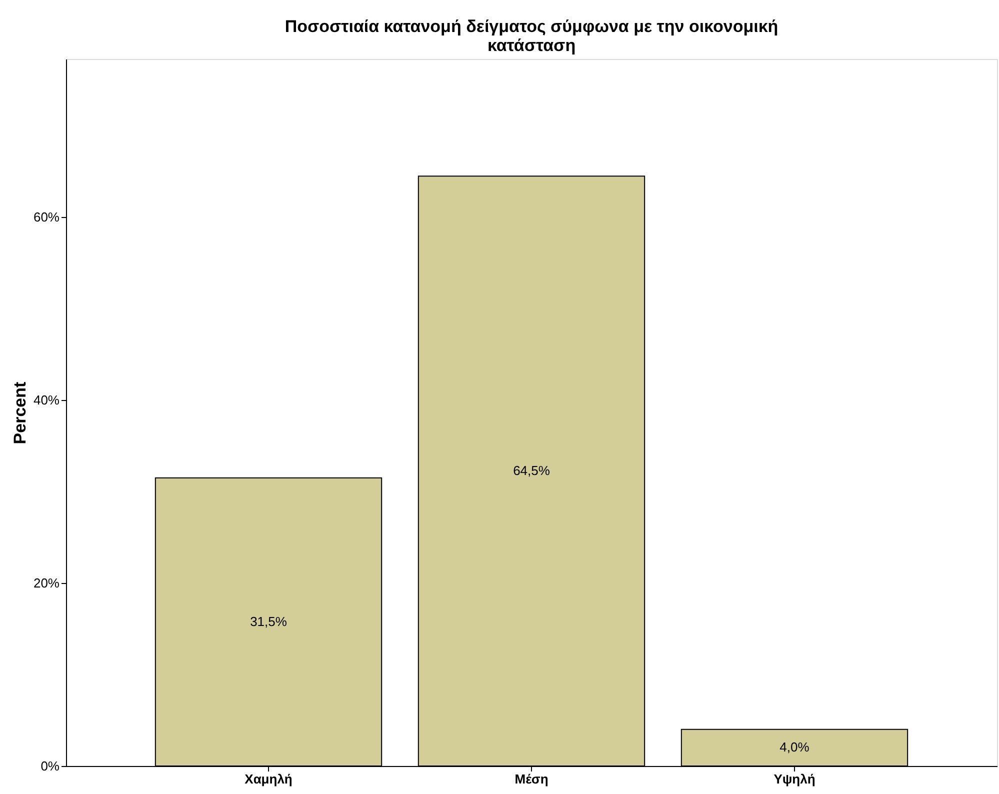 Image resolution: width=999 pixels, height=794 pixels. I want to click on data-label: 64,5%, so click(531, 470).